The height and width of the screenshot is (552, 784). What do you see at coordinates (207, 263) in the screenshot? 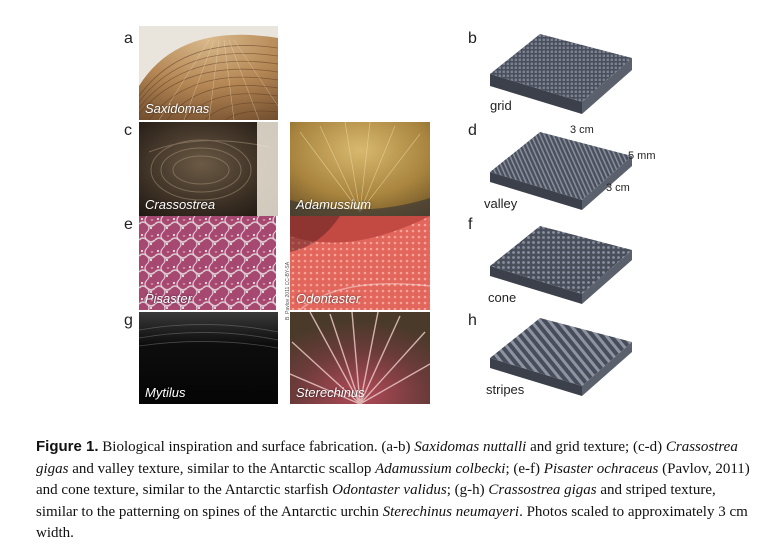
I see `pisaster-photo: Pisaster` at bounding box center [207, 263].